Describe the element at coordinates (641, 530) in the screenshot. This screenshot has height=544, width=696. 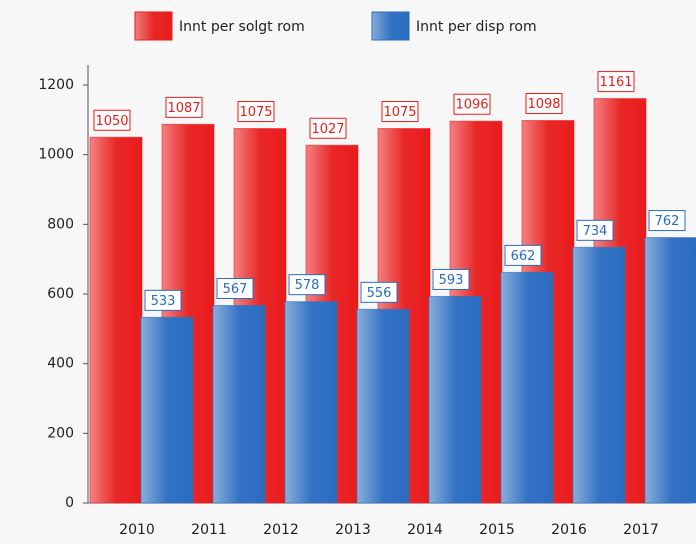
I see `x-tick-label: 2017` at that location.